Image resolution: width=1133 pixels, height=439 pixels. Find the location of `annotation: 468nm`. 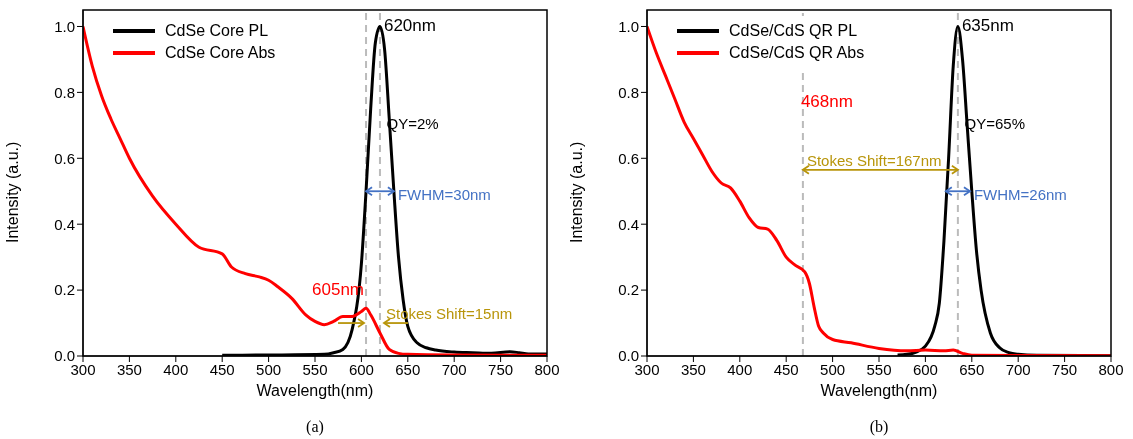

annotation: 468nm is located at coordinates (826, 101).